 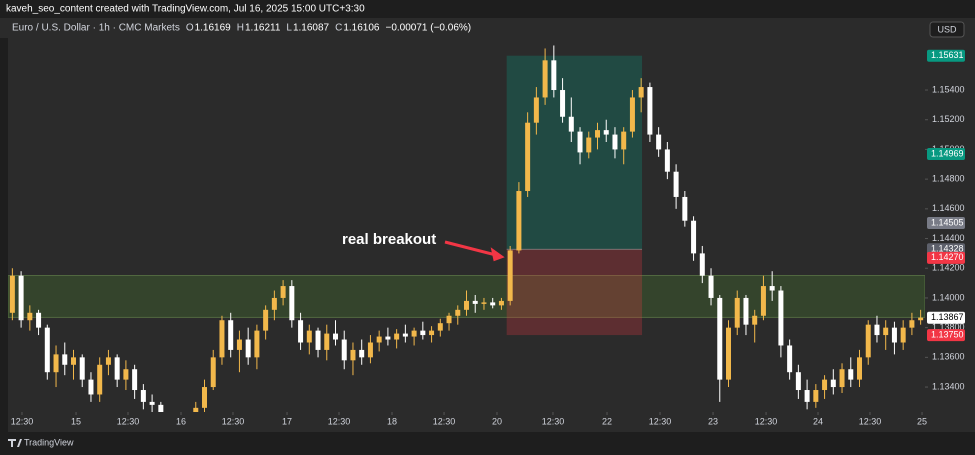 What do you see at coordinates (607, 421) in the screenshot?
I see `x-tick-label: 22` at bounding box center [607, 421].